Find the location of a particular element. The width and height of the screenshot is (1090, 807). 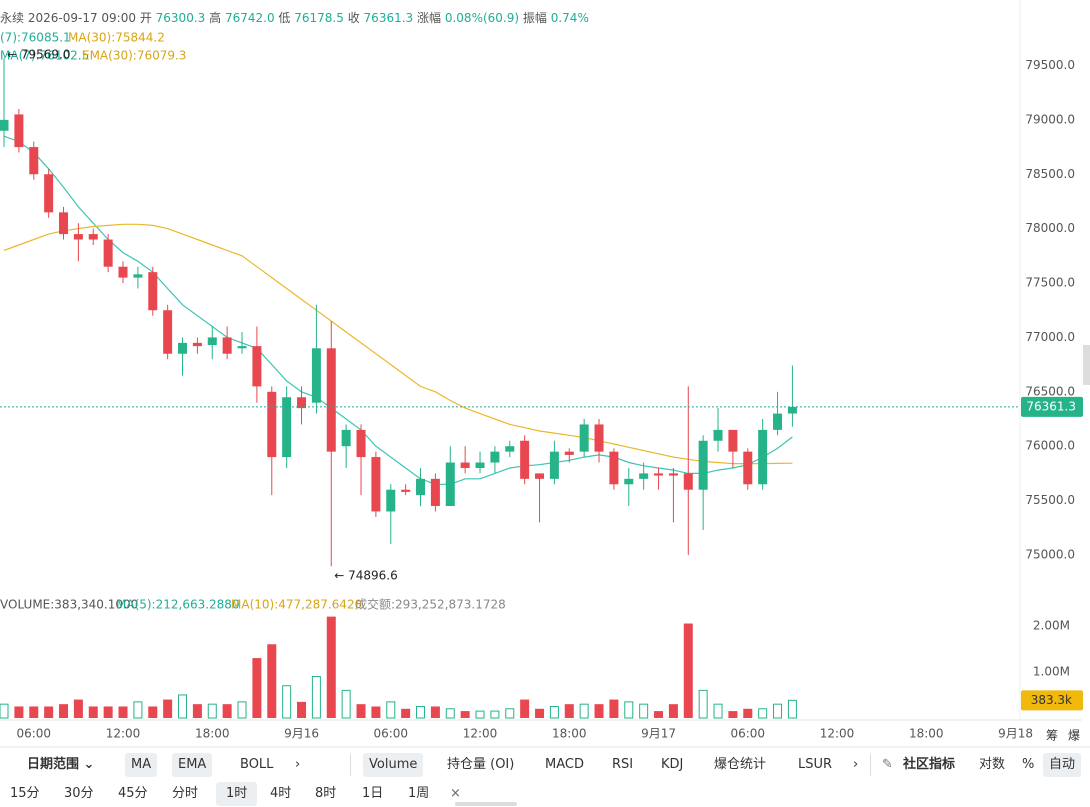

interval: 45分 is located at coordinates (133, 793).